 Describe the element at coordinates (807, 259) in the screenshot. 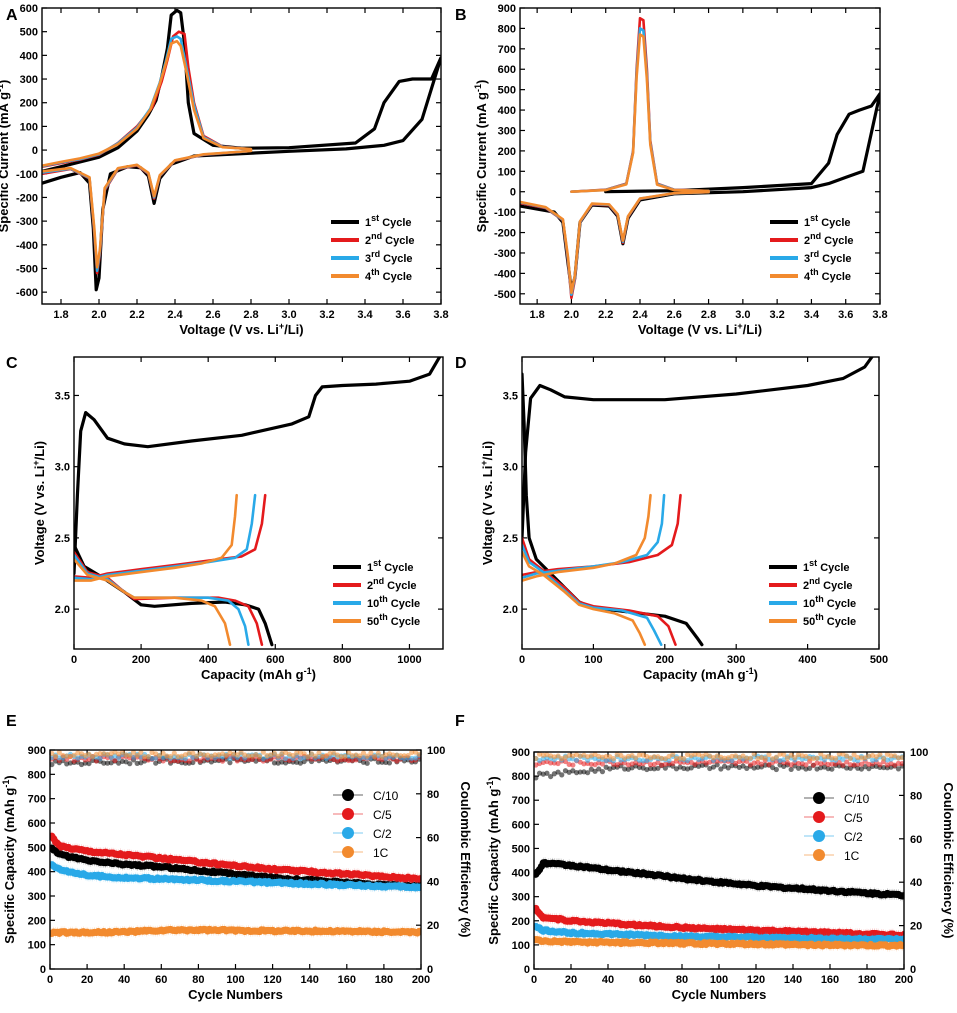

I see `legend-label-main: 3` at that location.